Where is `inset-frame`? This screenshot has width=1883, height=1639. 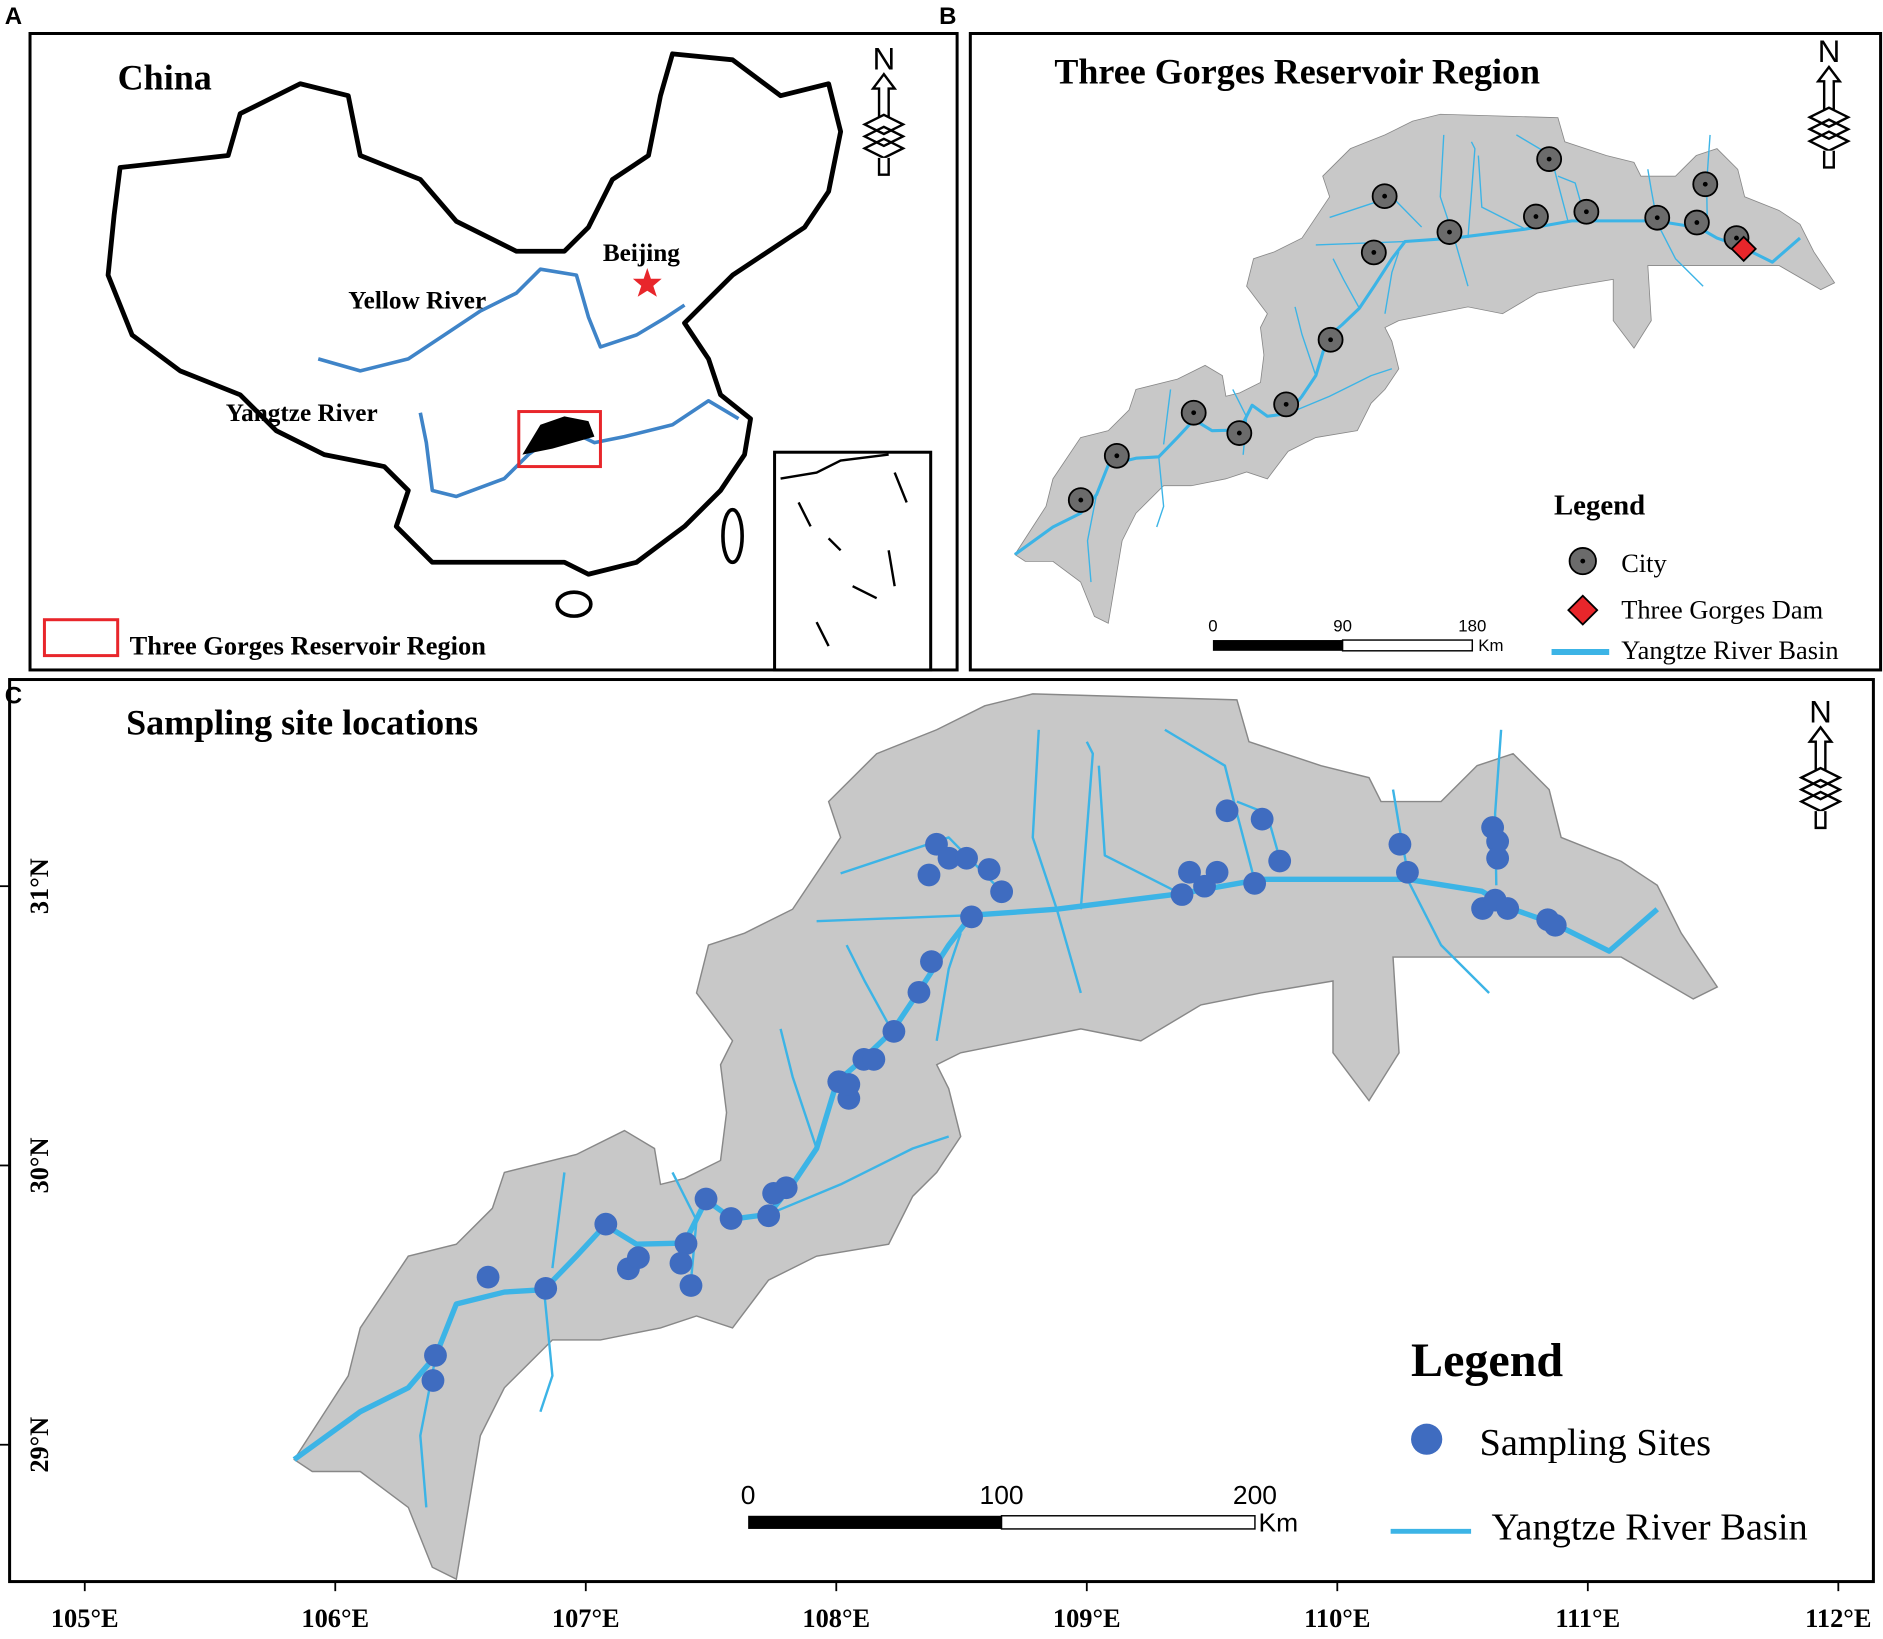 inset-frame is located at coordinates (853, 561).